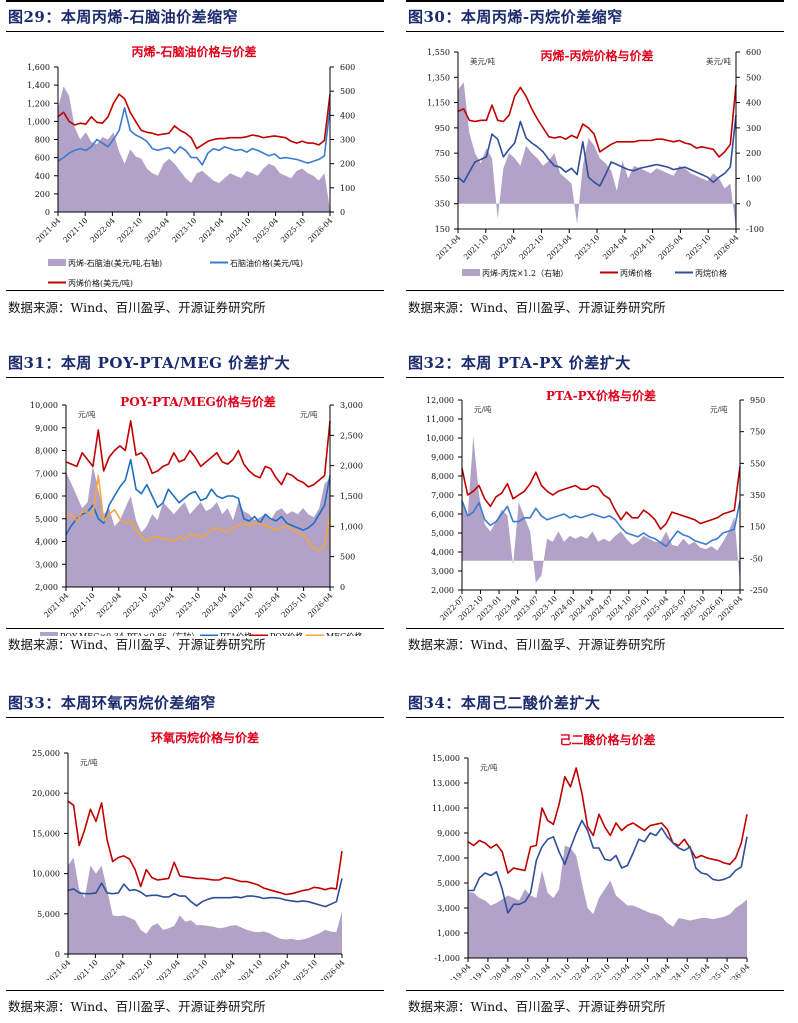 The width and height of the screenshot is (798, 1023). What do you see at coordinates (194, 51) in the screenshot?
I see `chart-title: 丙烯-石脑油价格与价差` at bounding box center [194, 51].